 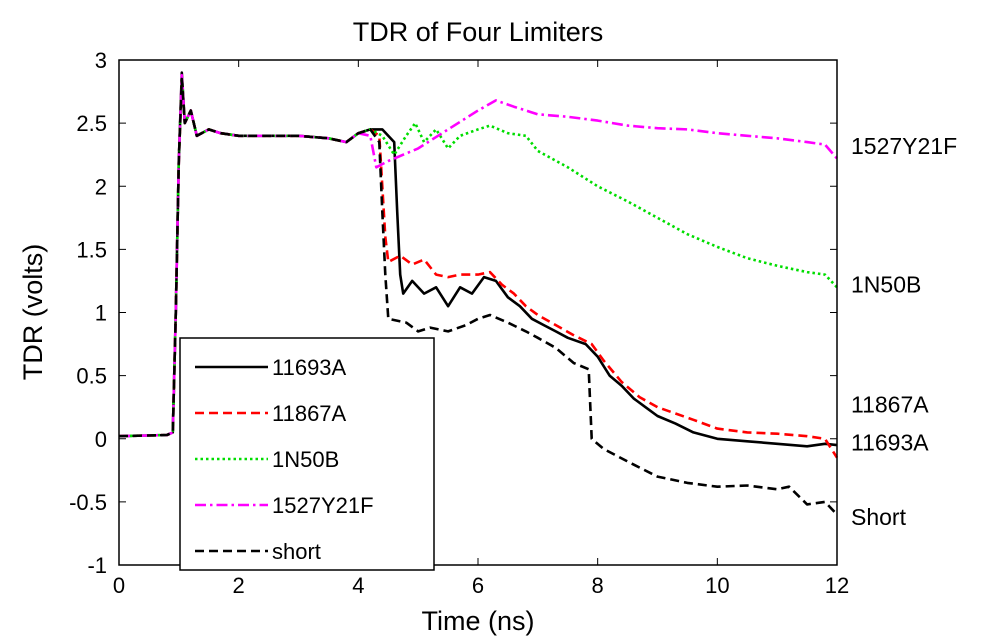 What do you see at coordinates (890, 443) in the screenshot?
I see `annotation-11693a: 11693A` at bounding box center [890, 443].